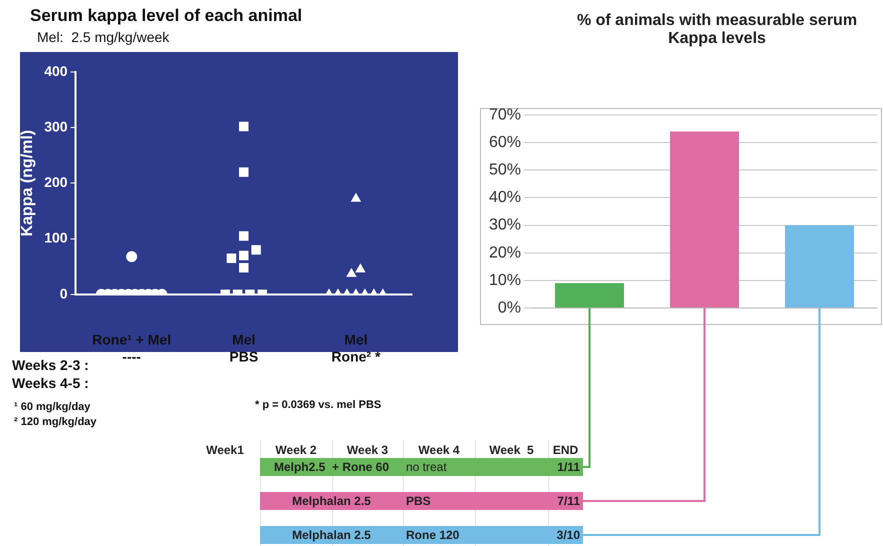 Image resolution: width=883 pixels, height=546 pixels. What do you see at coordinates (356, 348) in the screenshot?
I see `x-tick-label: Mel Rone² *` at bounding box center [356, 348].